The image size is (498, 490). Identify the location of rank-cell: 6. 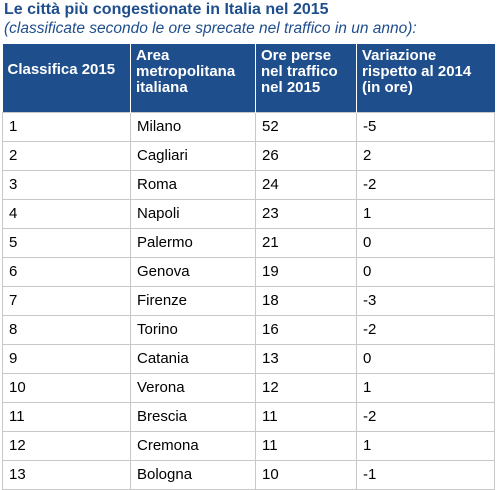
(66, 271).